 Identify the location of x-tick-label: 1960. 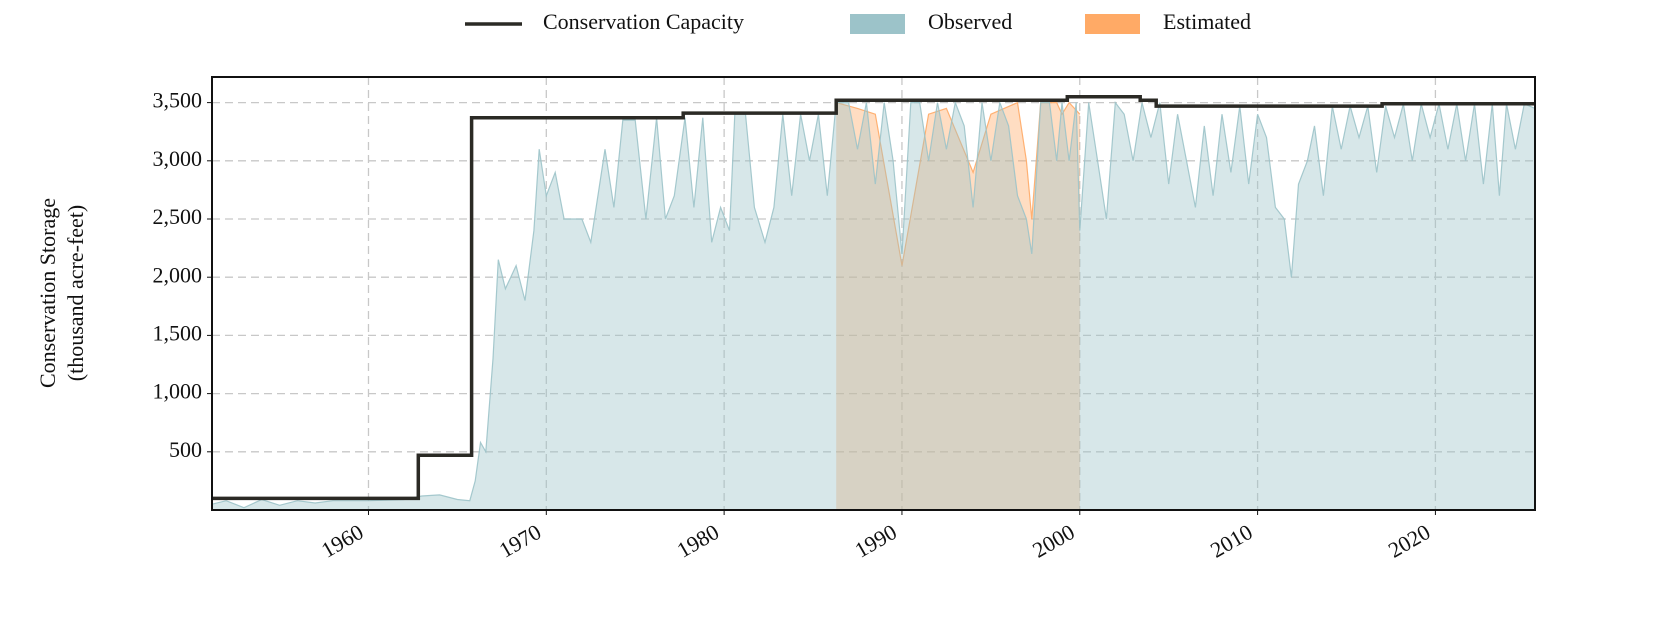
(342, 541).